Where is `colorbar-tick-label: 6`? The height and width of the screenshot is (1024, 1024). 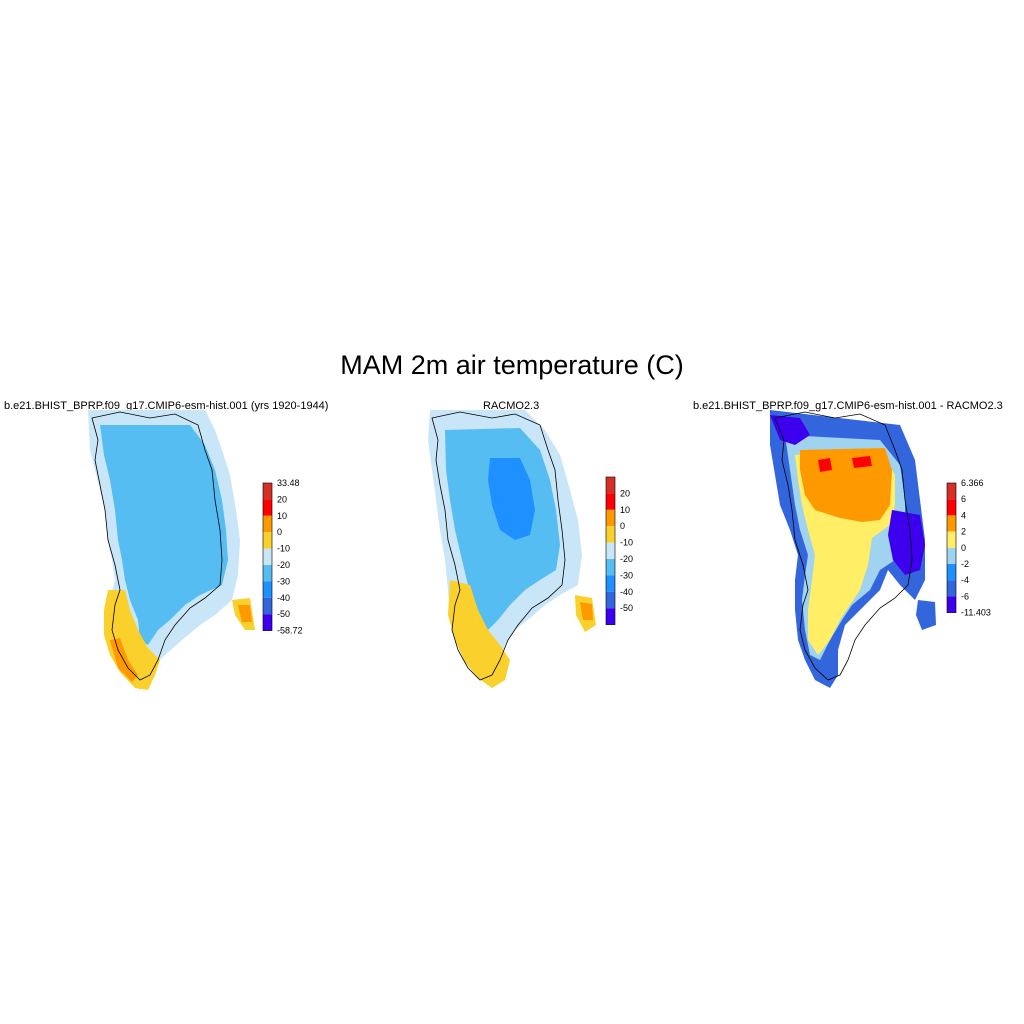
colorbar-tick-label: 6 is located at coordinates (963, 499).